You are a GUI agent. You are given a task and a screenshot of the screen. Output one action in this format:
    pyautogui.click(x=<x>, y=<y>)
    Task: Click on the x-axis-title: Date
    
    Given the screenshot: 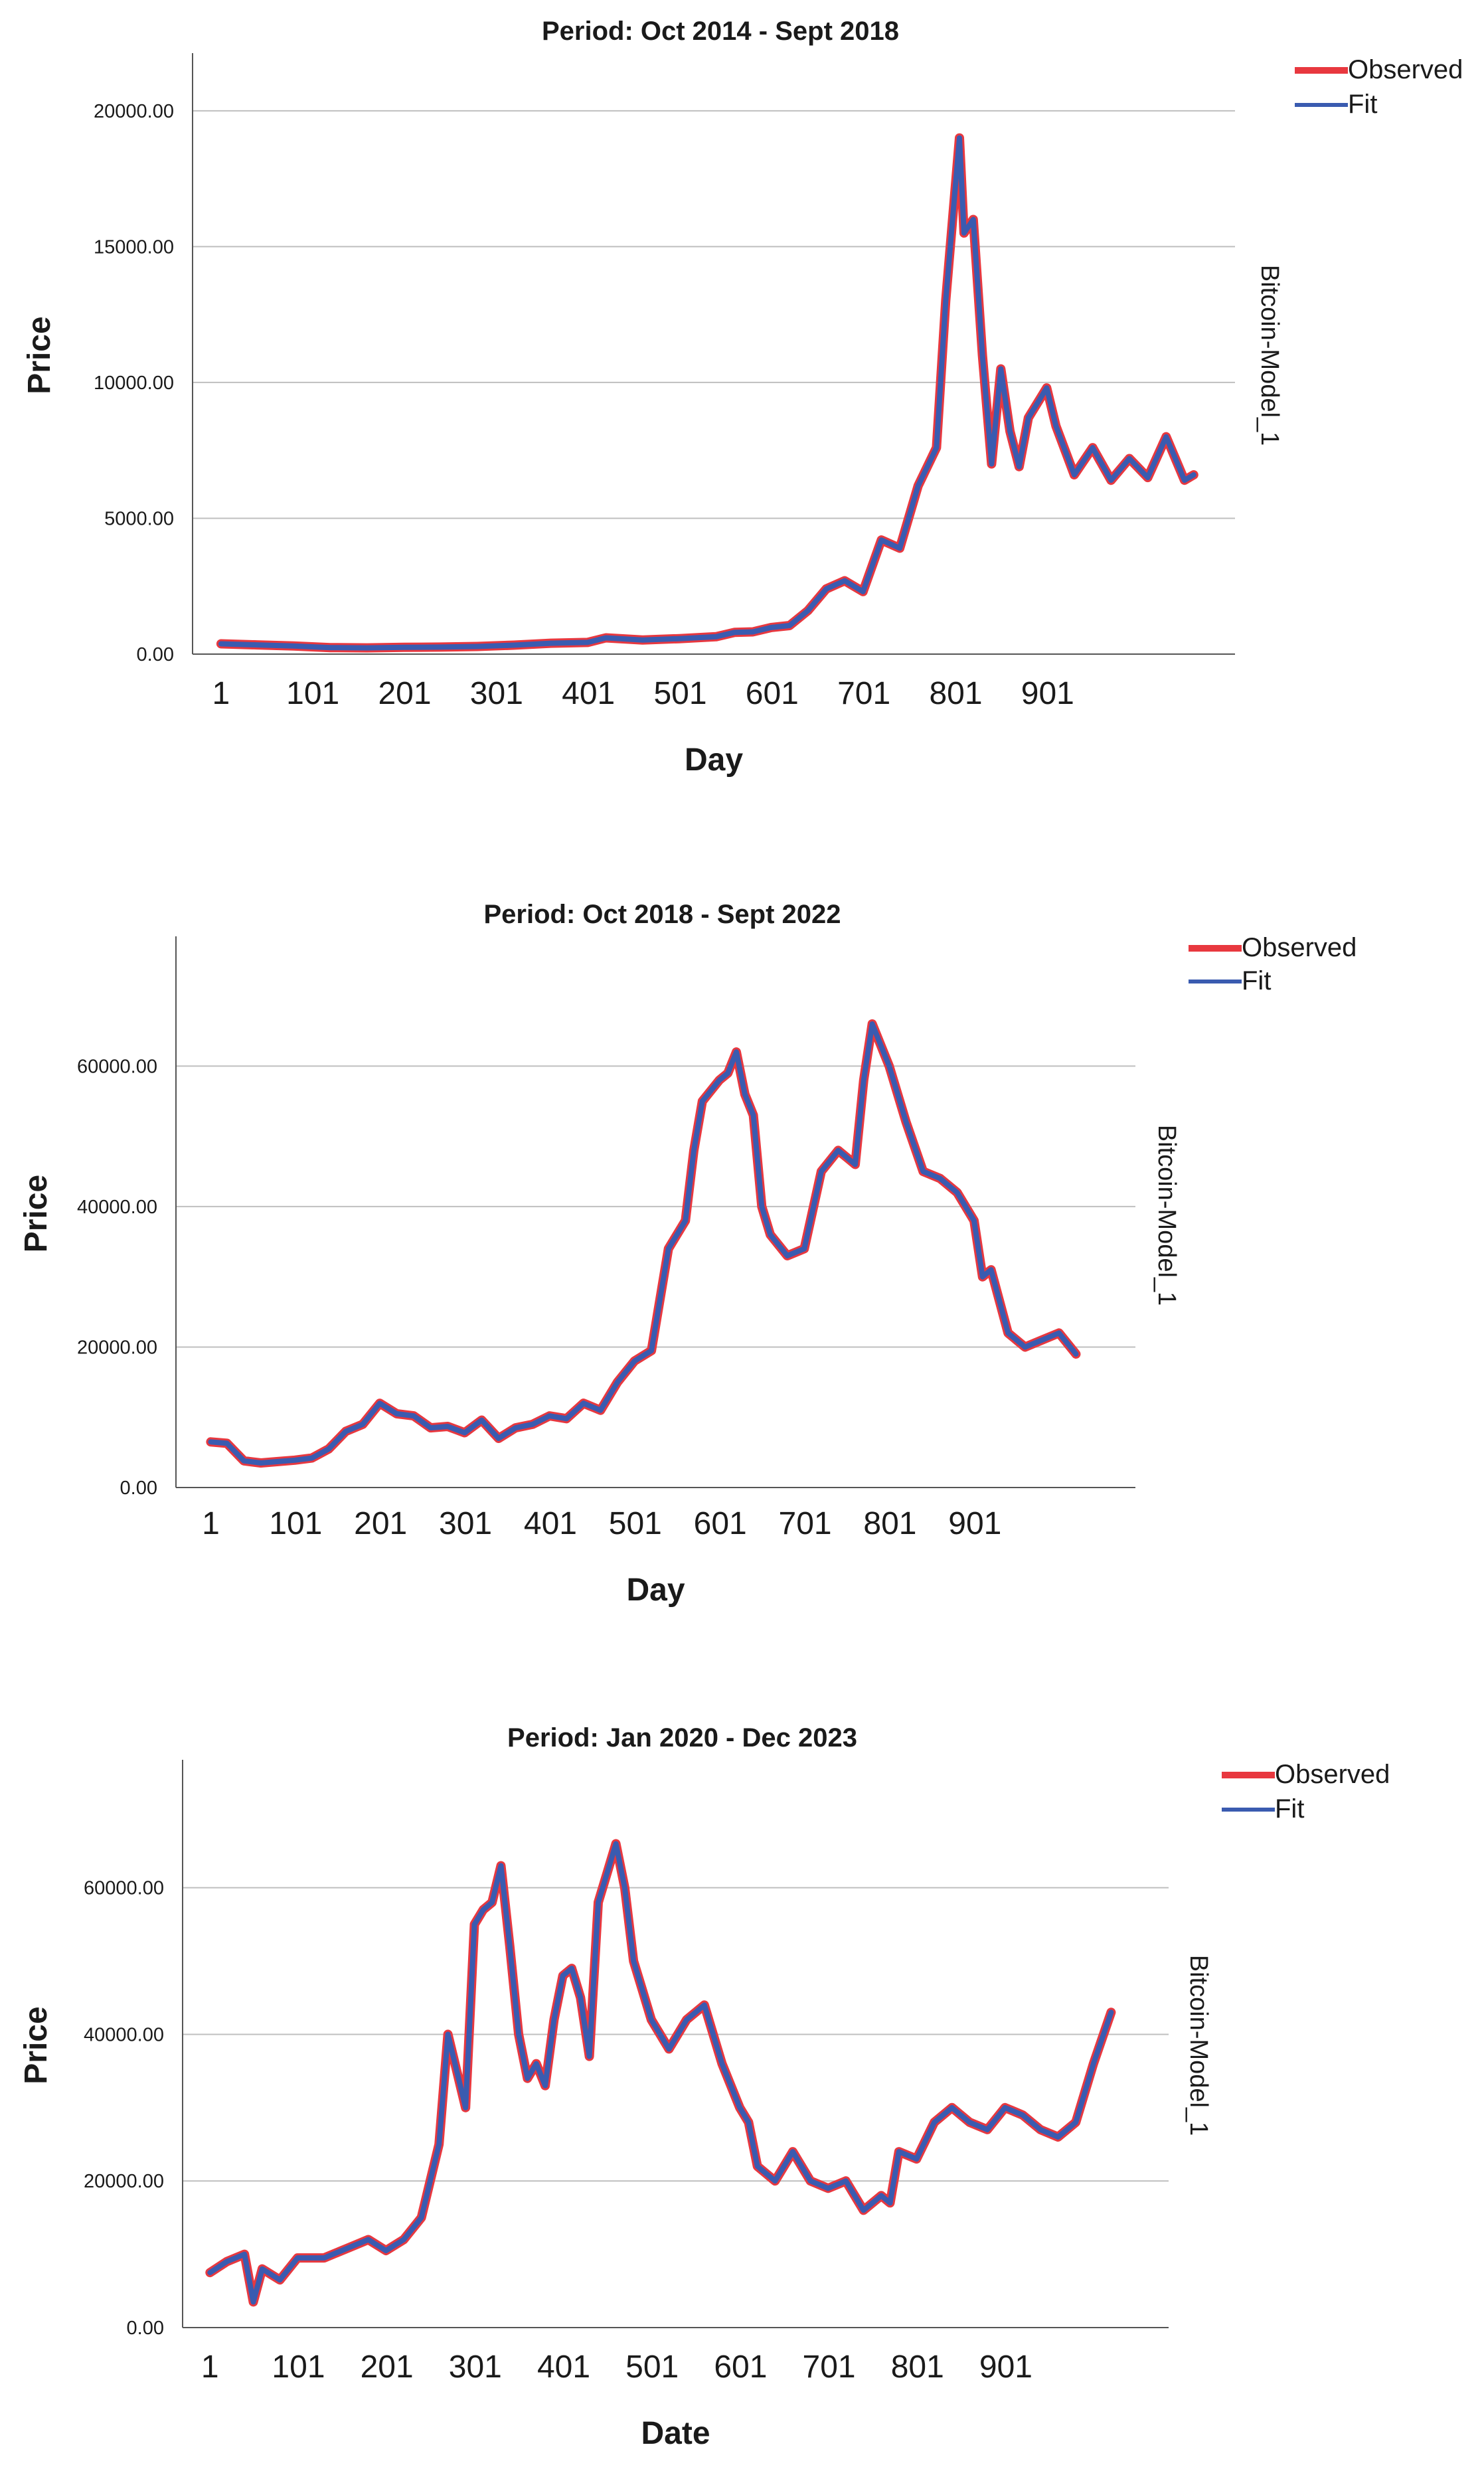 What is the action you would take?
    pyautogui.click(x=675, y=2433)
    